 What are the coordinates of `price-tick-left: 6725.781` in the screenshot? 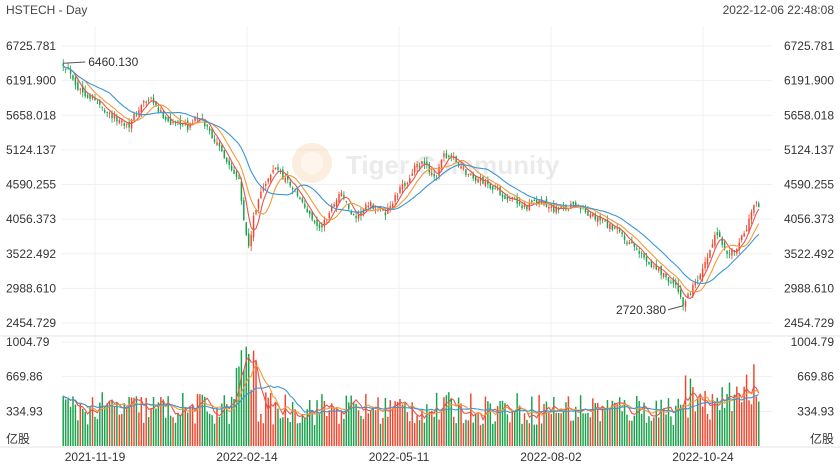 It's located at (31, 46).